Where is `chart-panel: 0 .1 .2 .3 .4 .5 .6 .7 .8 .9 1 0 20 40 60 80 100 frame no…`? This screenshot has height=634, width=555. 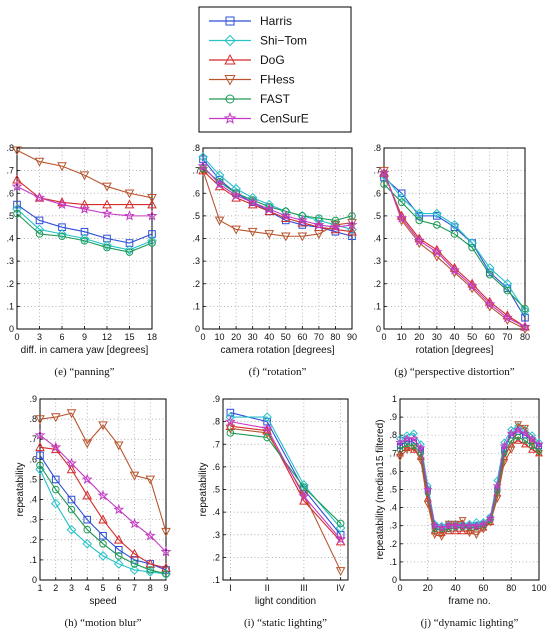 chart-panel: 0 .1 .2 .3 .4 .5 .6 .7 .8 .9 1 0 20 40 60 80 100 frame no… is located at coordinates (461, 511).